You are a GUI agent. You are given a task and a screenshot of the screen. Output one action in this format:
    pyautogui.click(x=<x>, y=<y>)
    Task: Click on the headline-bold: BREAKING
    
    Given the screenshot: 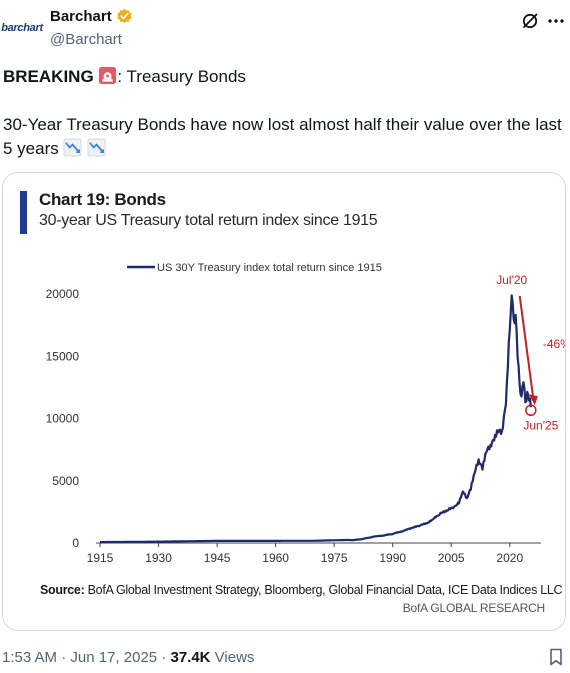 What is the action you would take?
    pyautogui.click(x=48, y=76)
    